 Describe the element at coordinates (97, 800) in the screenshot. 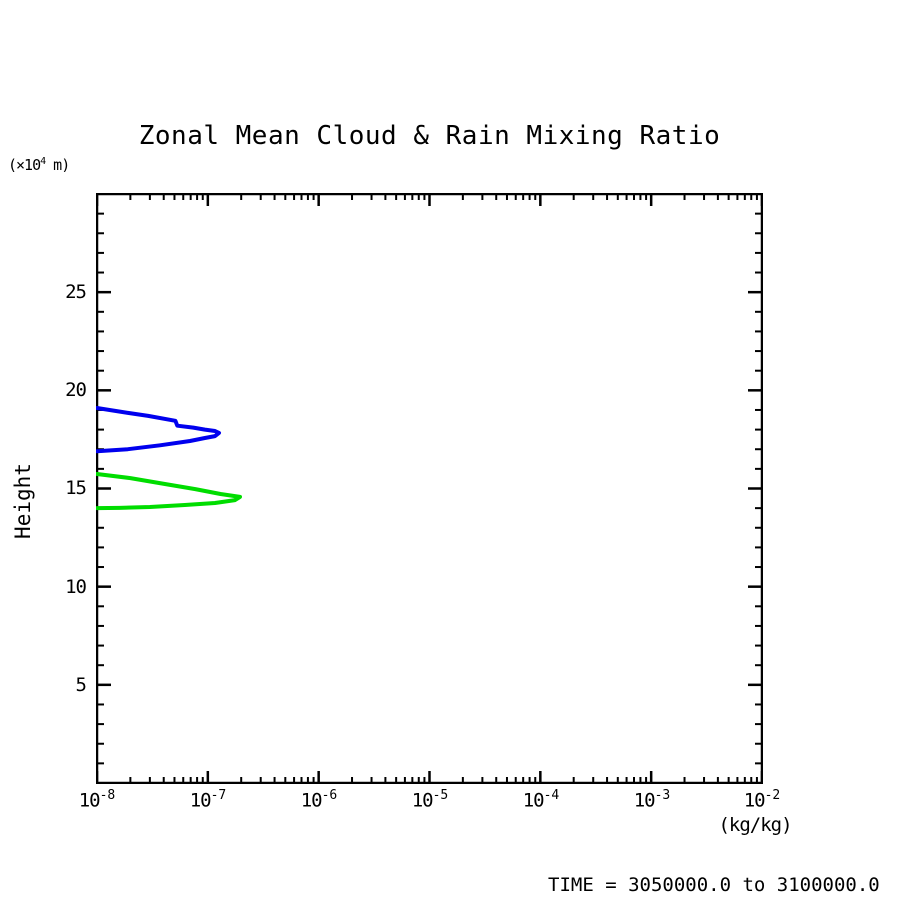

I see `x-tick-label-1e-8: 10⁻⁸` at that location.